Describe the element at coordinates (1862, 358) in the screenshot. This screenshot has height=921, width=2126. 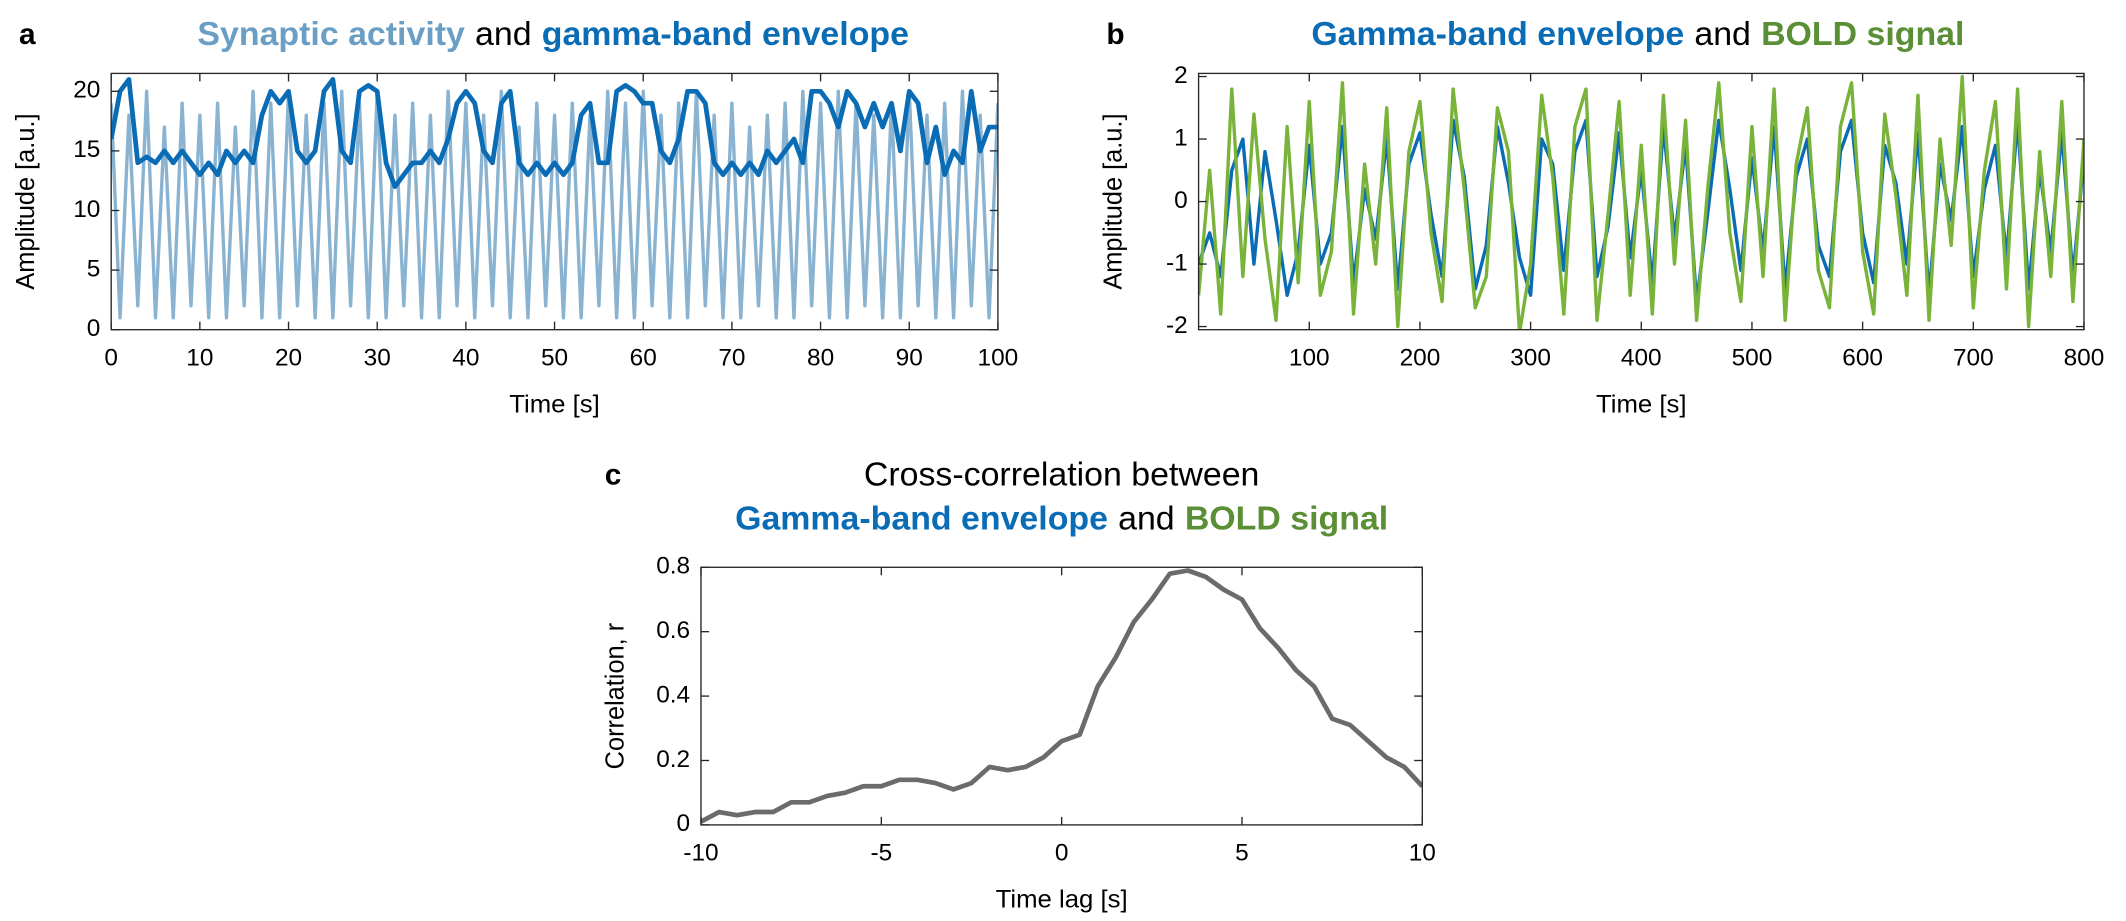
I see `x-tick-label: 600` at that location.